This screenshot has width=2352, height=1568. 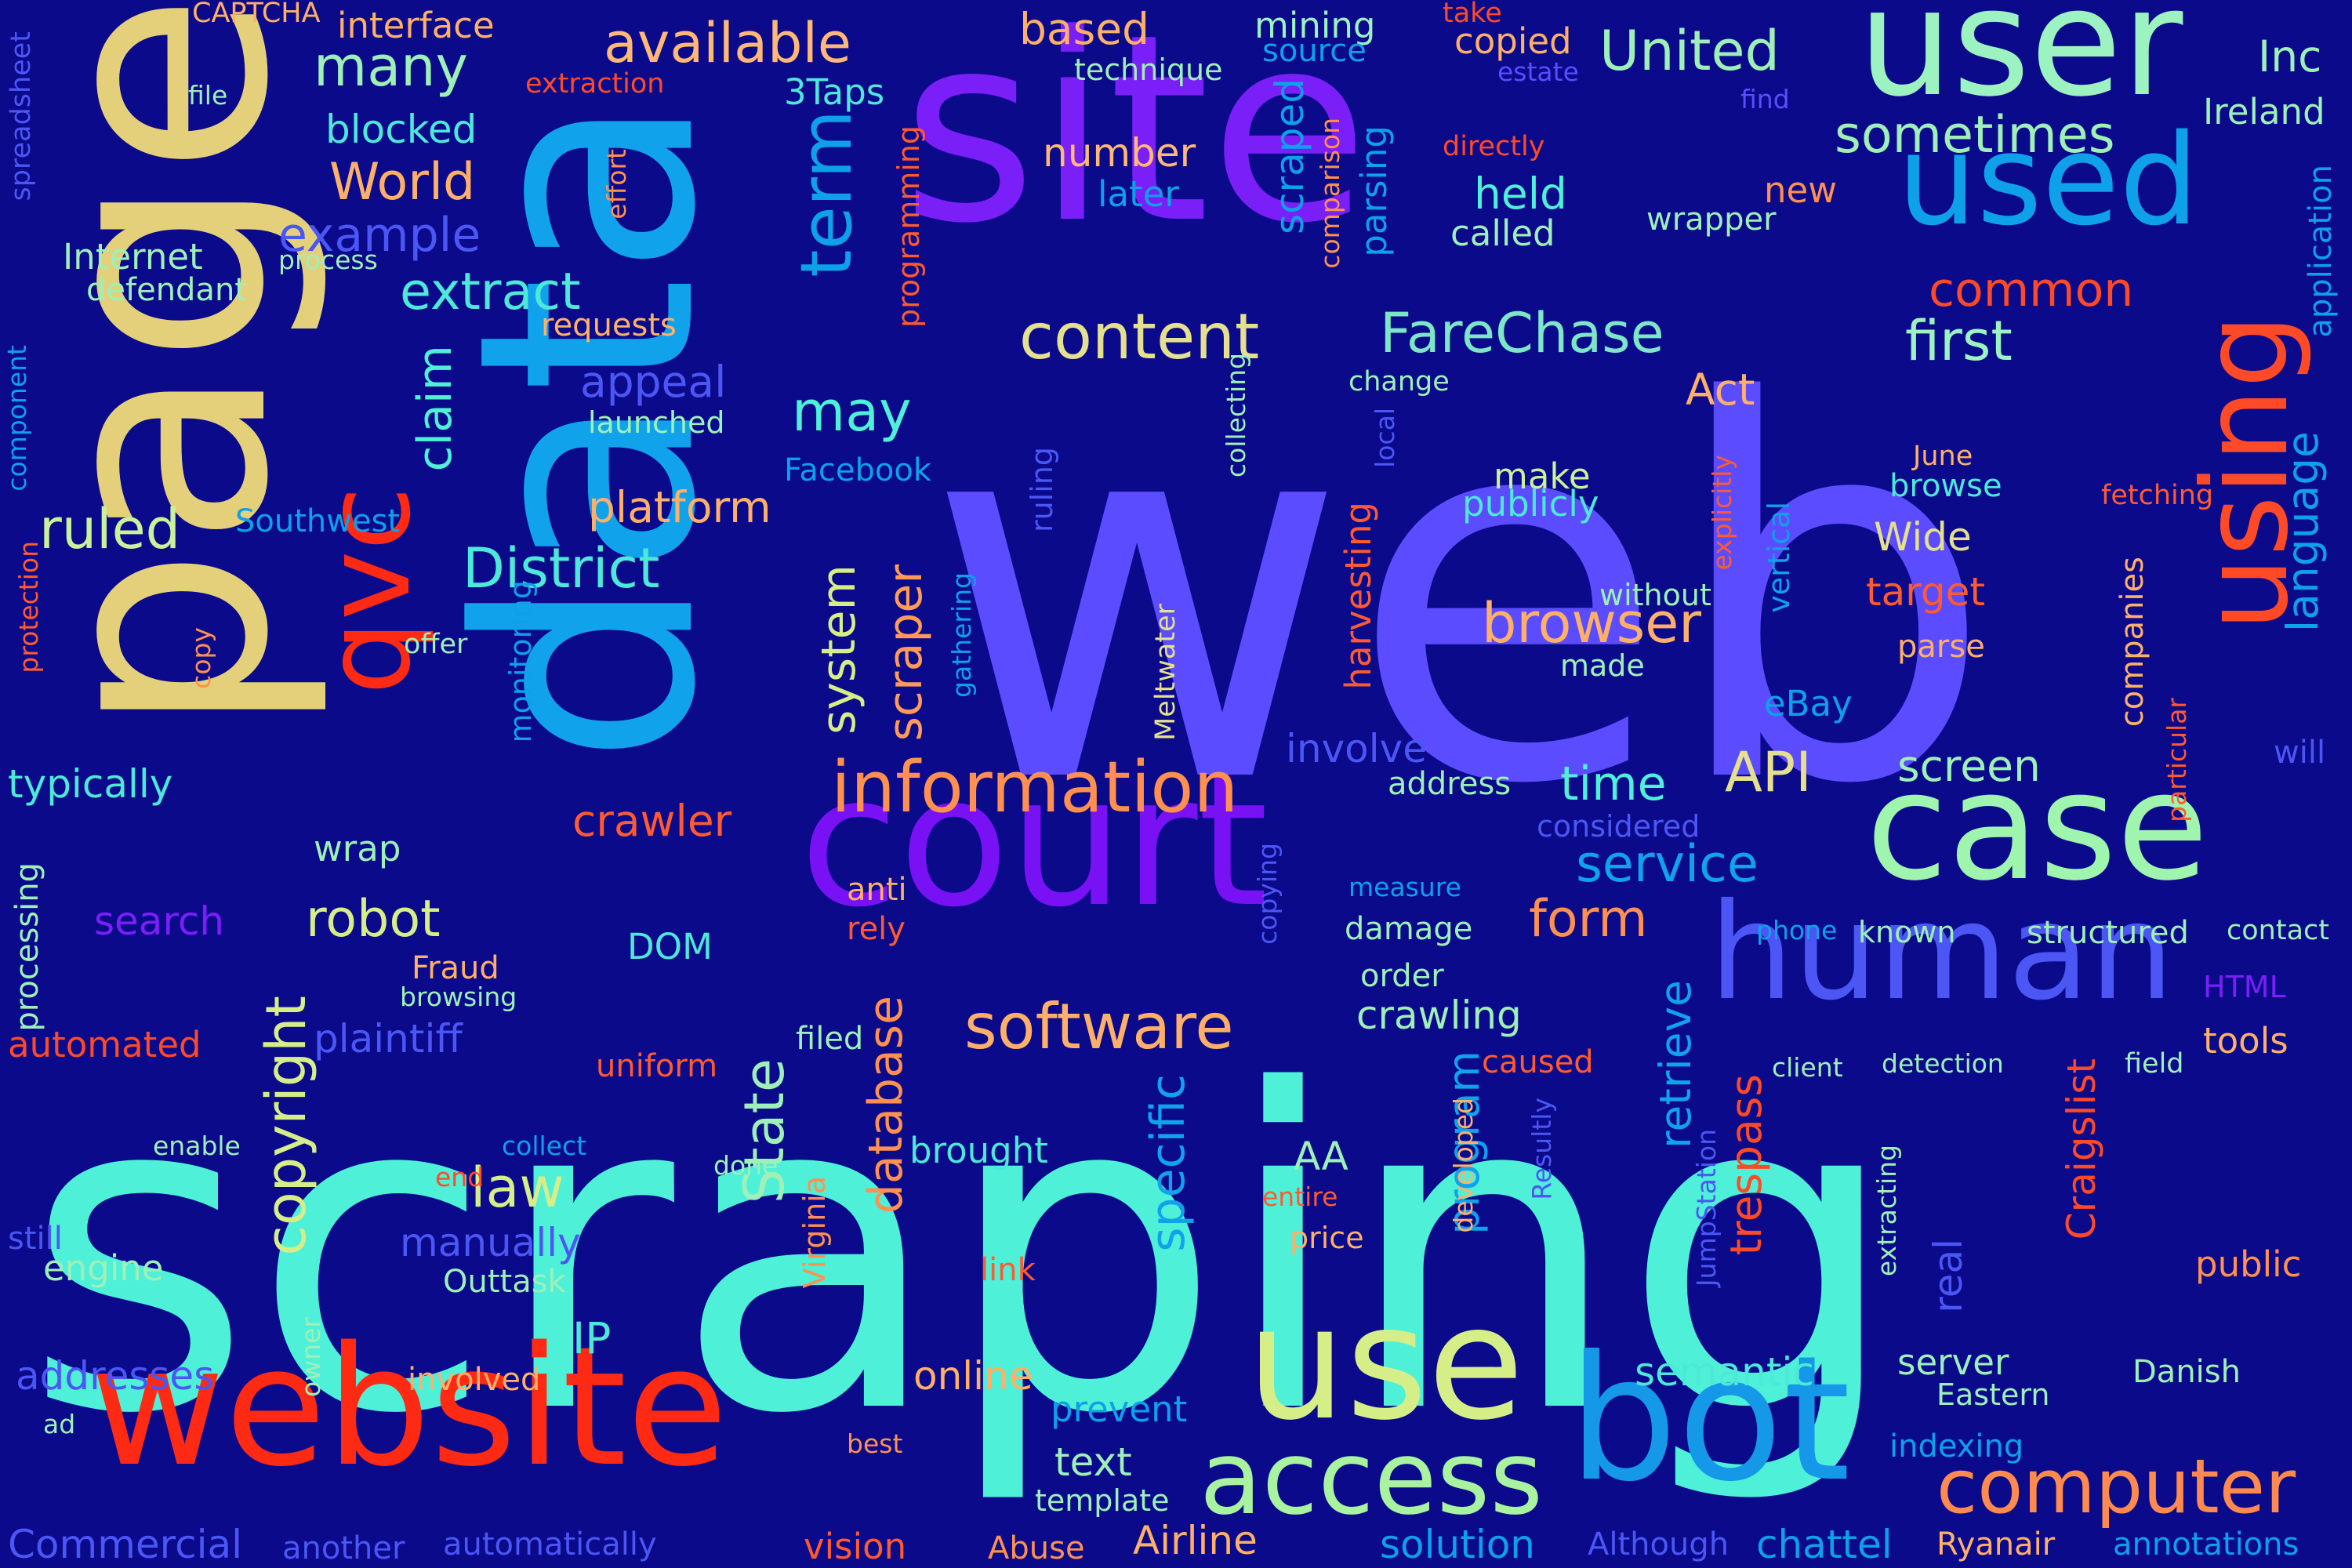 I want to click on word-search-133: search, so click(x=159, y=921).